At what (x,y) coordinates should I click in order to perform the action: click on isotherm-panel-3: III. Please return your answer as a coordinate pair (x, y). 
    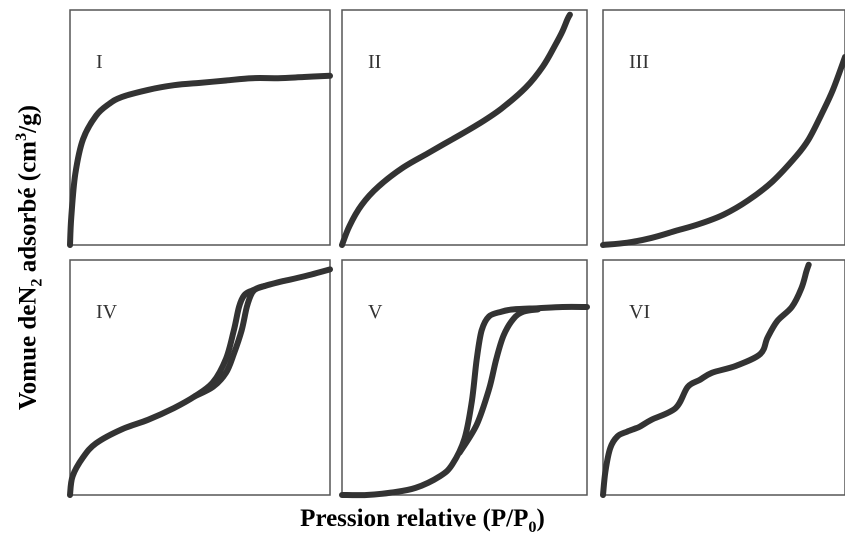
    Looking at the image, I should click on (722, 128).